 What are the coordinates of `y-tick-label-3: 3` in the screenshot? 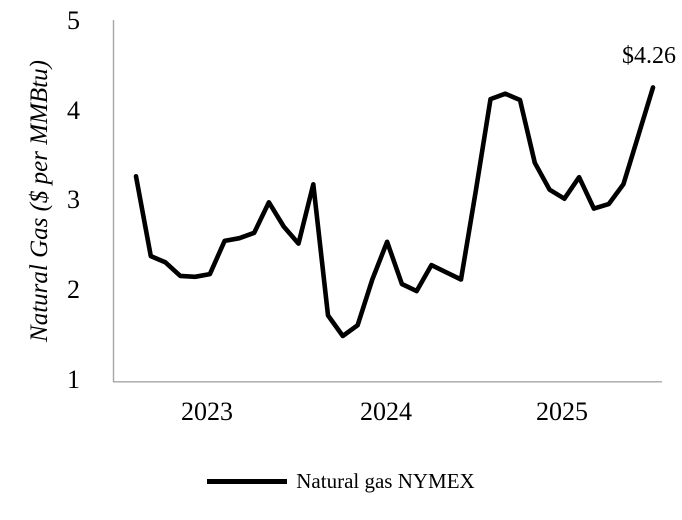 It's located at (73, 199).